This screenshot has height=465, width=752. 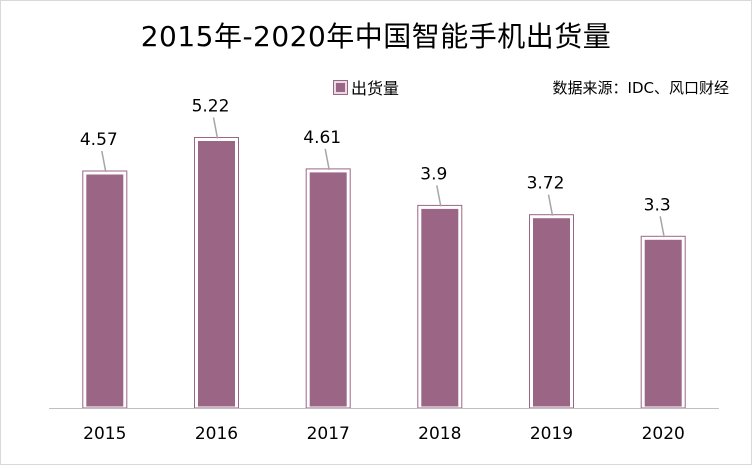 What do you see at coordinates (327, 159) in the screenshot?
I see `leader-line-2017` at bounding box center [327, 159].